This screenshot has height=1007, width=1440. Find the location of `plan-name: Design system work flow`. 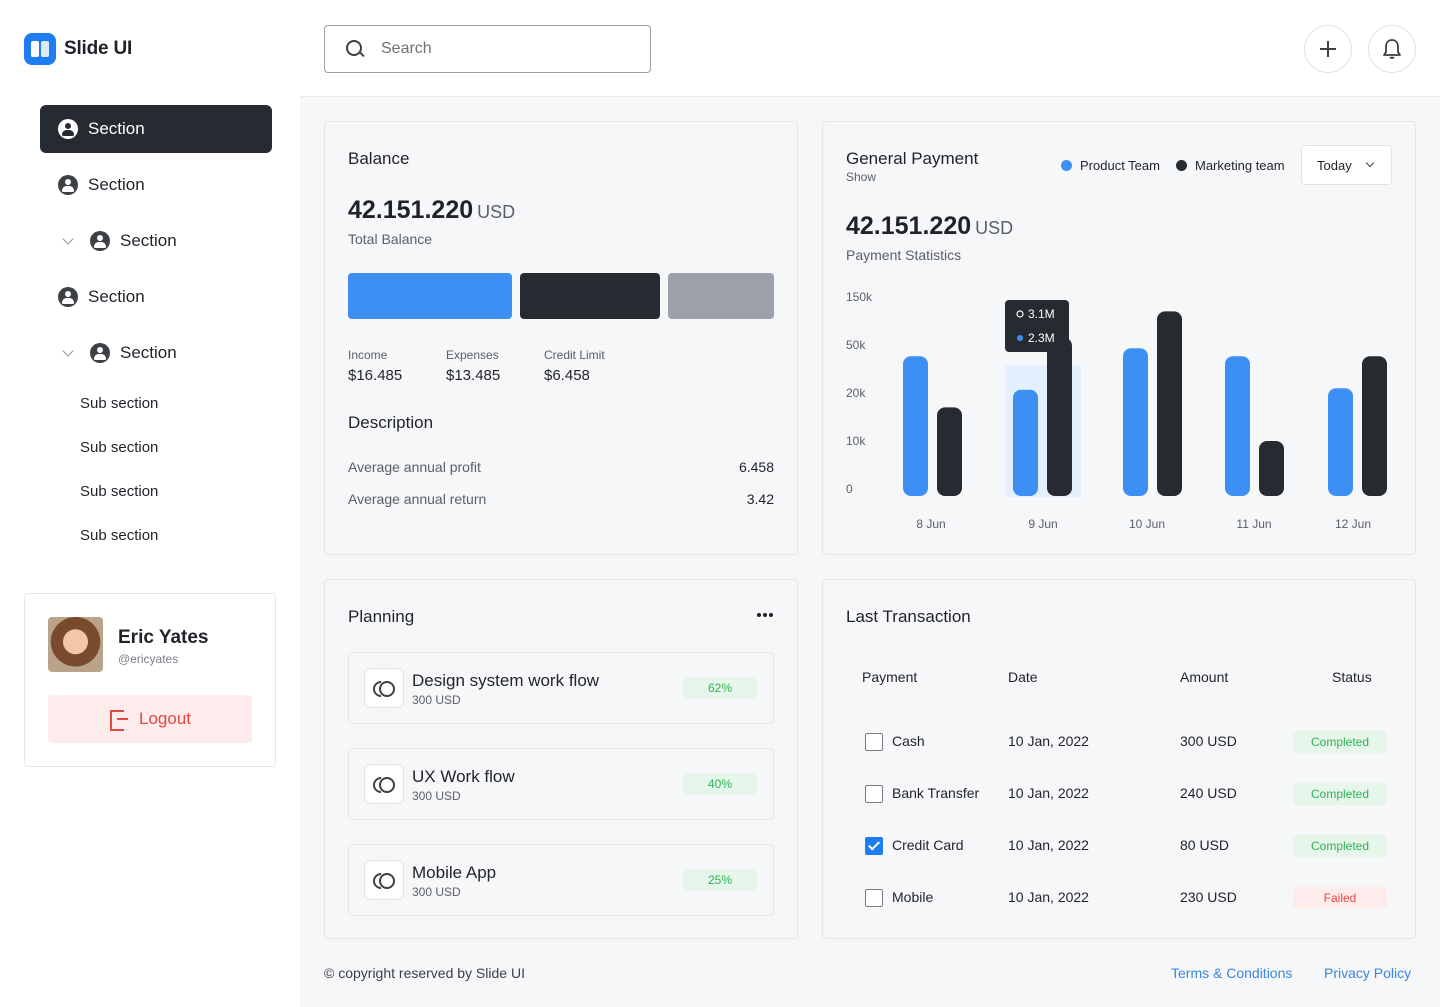

plan-name: Design system work flow is located at coordinates (506, 680).